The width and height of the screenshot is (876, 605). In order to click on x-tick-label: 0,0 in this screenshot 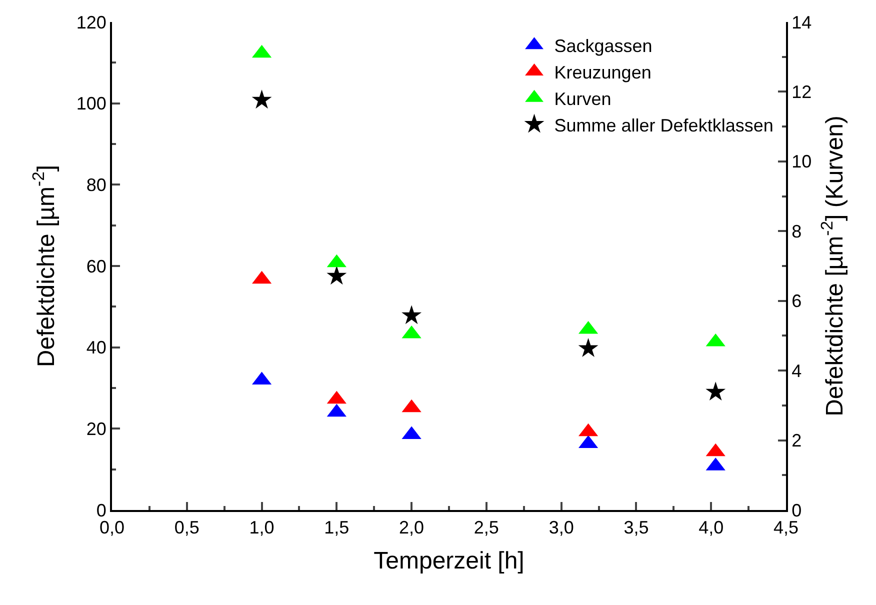, I will do `click(112, 528)`.